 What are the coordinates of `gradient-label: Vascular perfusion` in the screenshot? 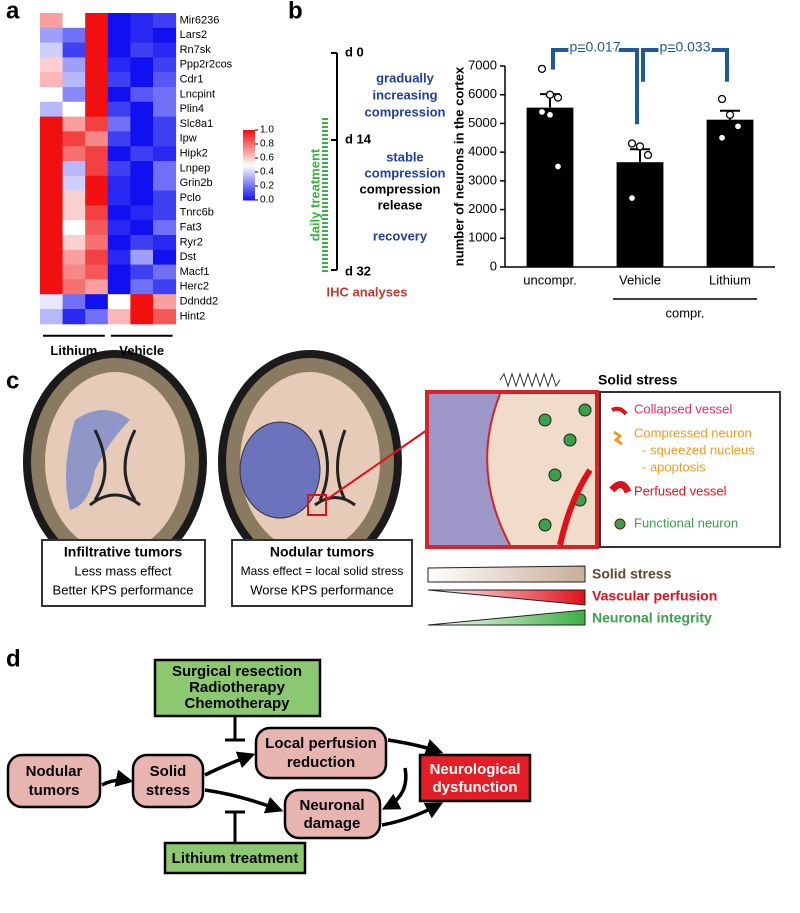 It's located at (654, 596).